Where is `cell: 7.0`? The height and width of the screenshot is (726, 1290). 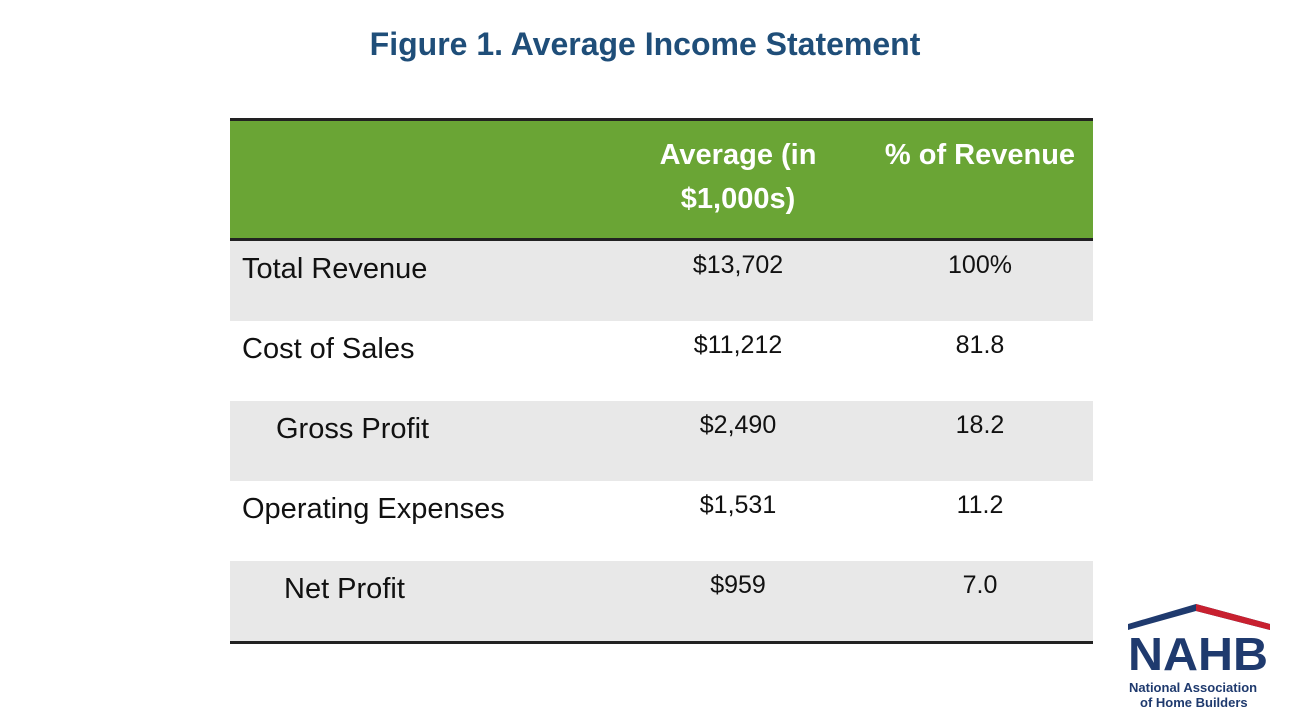 cell: 7.0 is located at coordinates (980, 585).